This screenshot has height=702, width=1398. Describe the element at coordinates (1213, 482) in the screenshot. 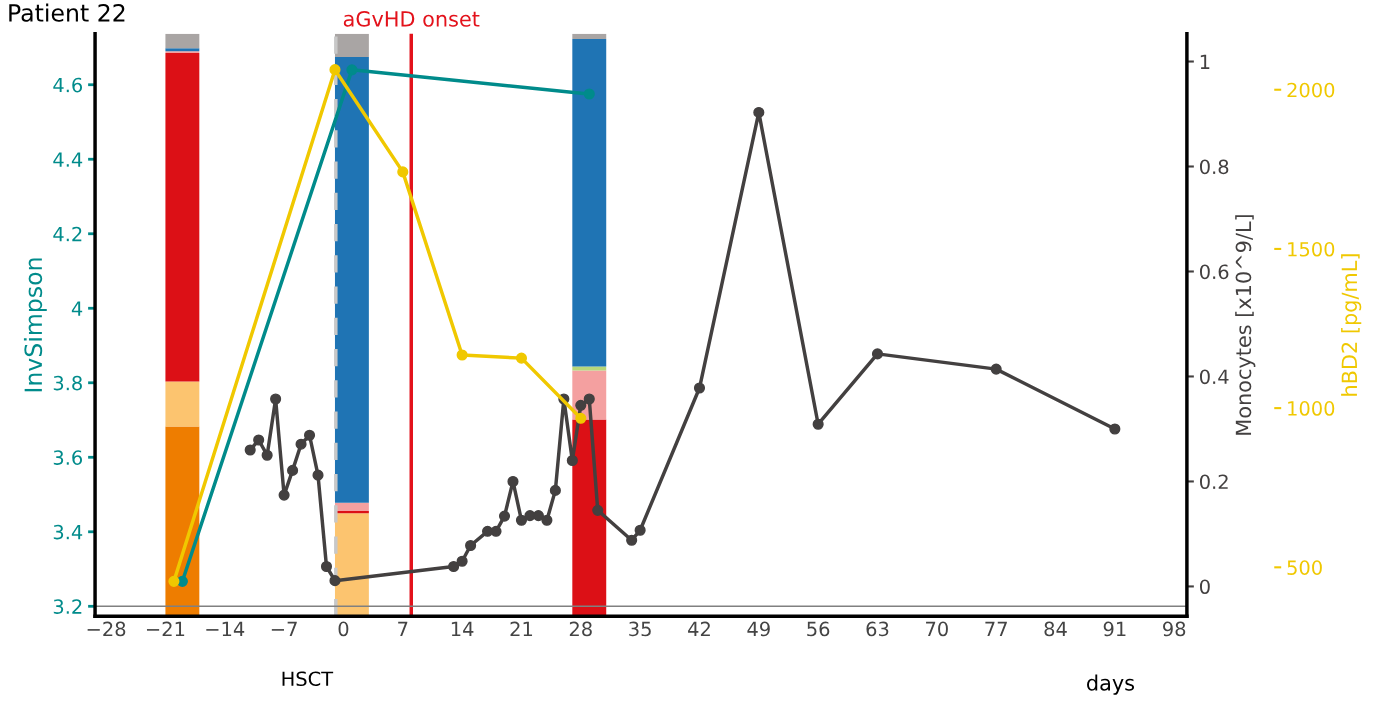

I see `y2-tick-label: 0.2` at that location.